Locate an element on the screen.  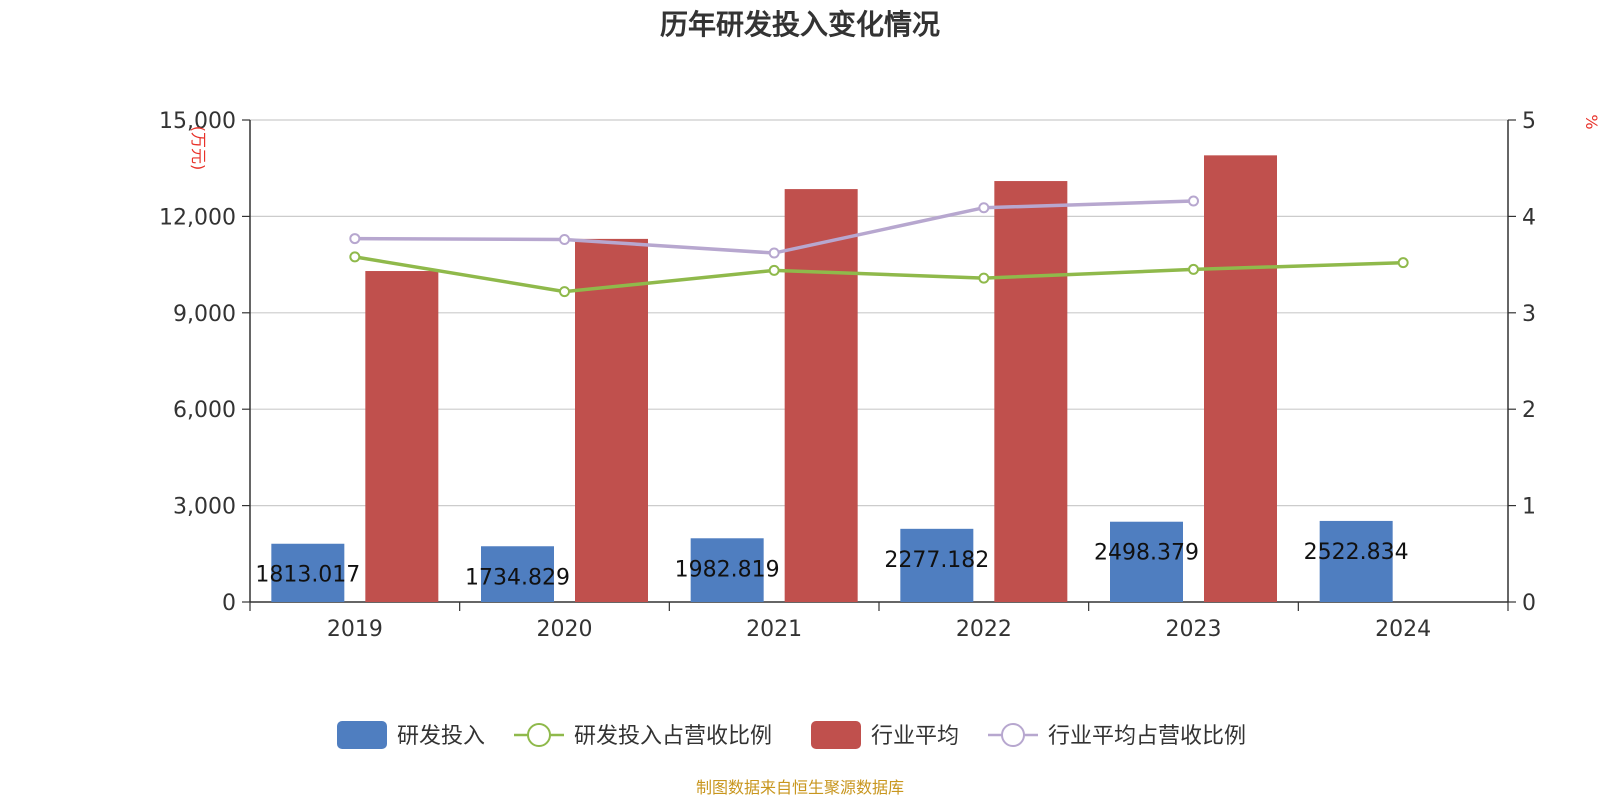
legend: 研发投入 研发投入占营收比例 行业平均 行业平均占营收比例 is located at coordinates (791, 735).